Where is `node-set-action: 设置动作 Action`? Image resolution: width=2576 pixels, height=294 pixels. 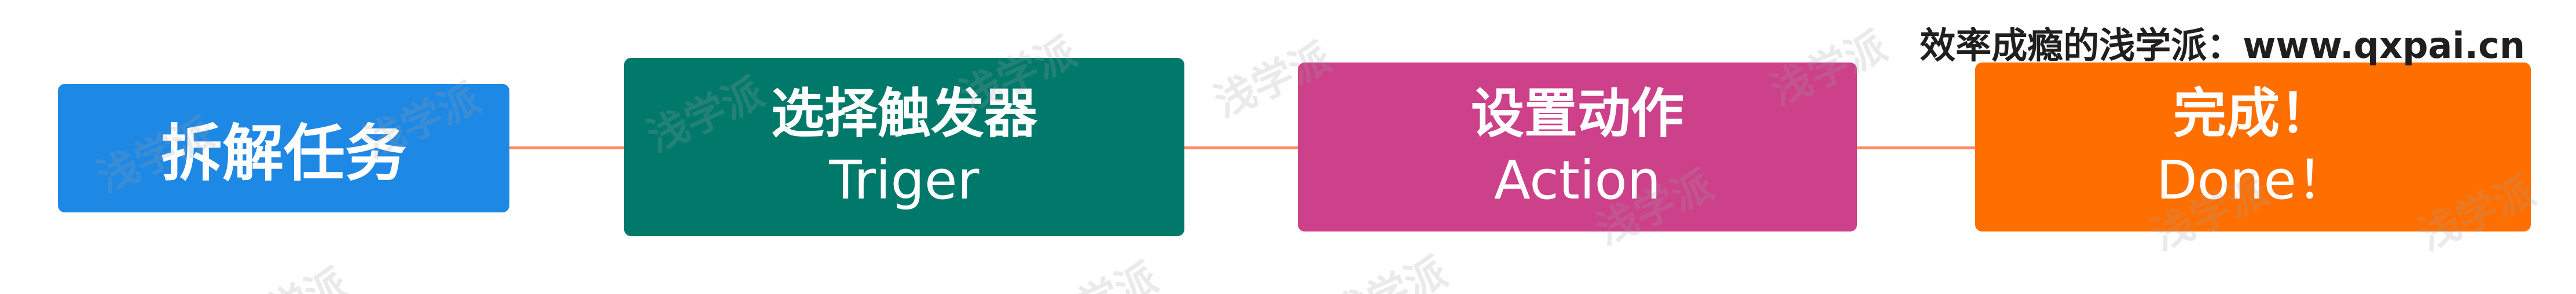 node-set-action: 设置动作 Action is located at coordinates (1577, 147).